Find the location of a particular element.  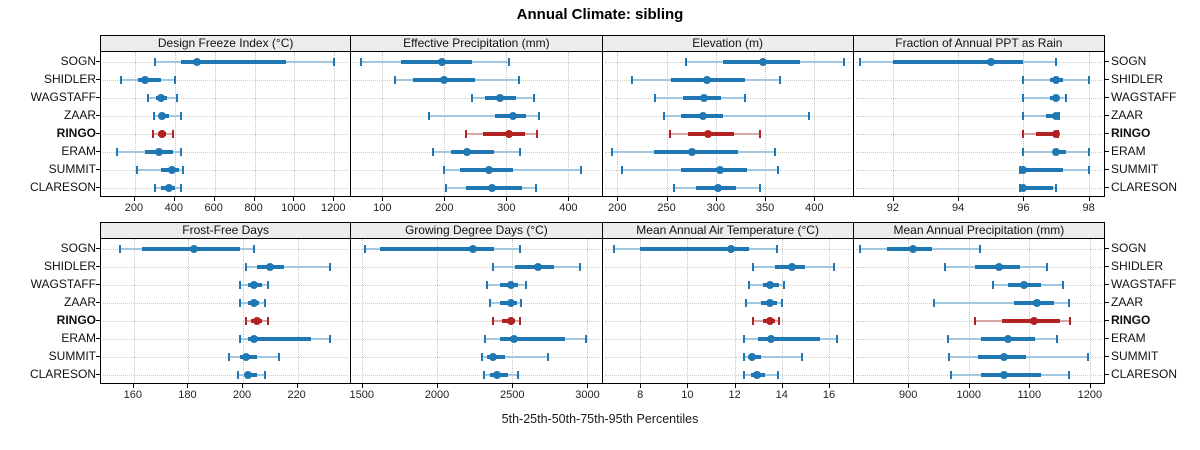

axis-tick-label: 92 is located at coordinates (893, 208).